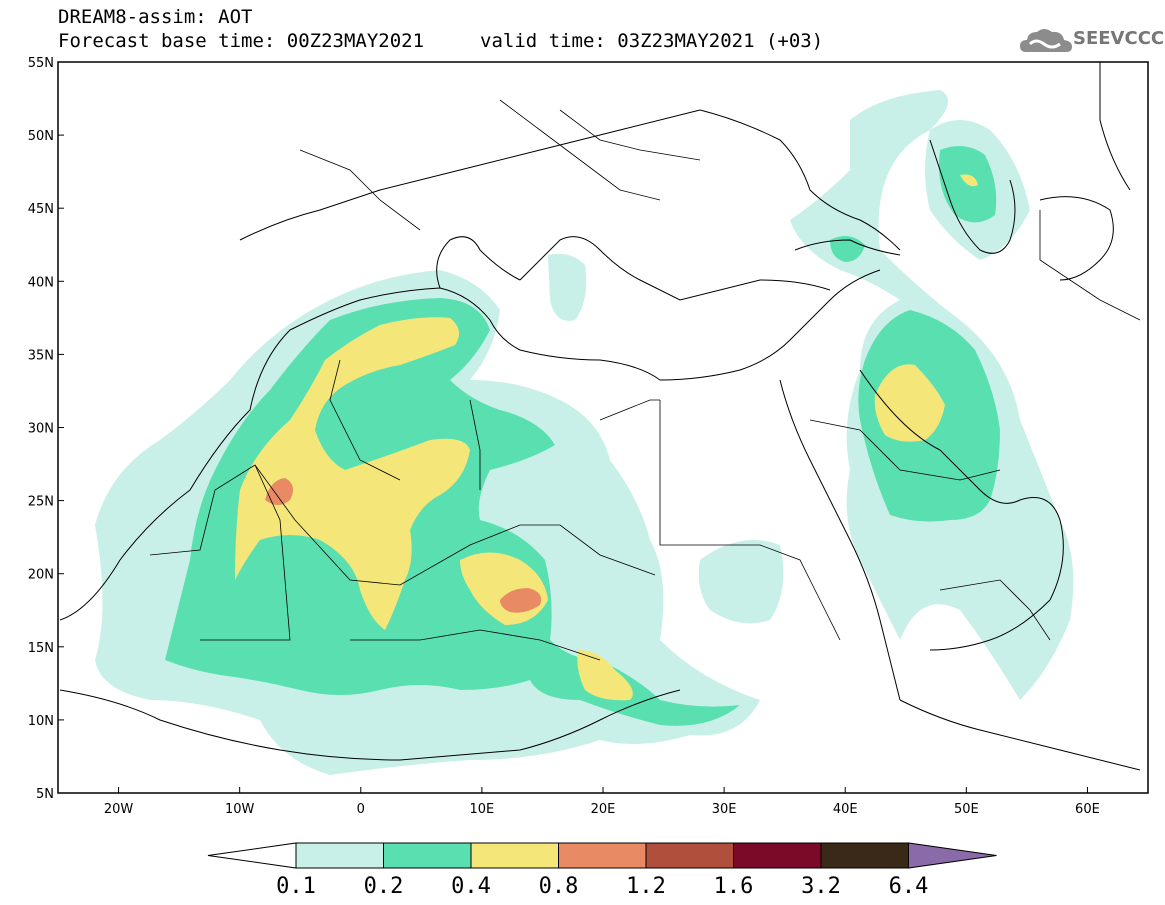  I want to click on lat-tick-label: 55N, so click(41, 63).